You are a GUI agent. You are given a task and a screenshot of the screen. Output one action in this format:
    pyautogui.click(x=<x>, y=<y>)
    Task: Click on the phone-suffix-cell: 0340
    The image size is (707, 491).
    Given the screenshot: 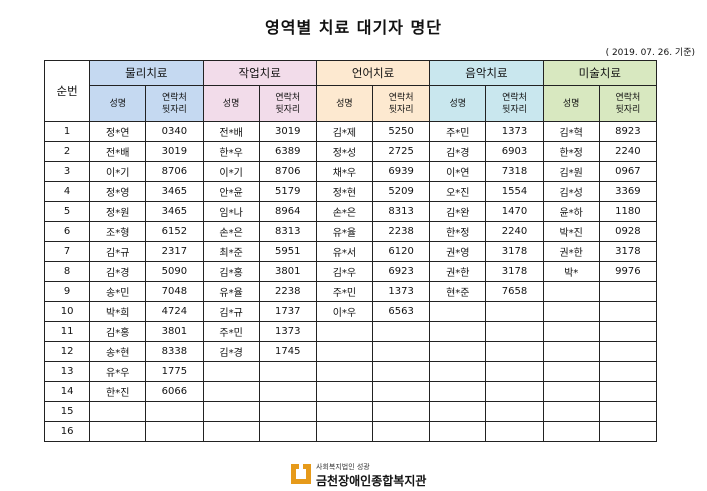 What is the action you would take?
    pyautogui.click(x=174, y=131)
    